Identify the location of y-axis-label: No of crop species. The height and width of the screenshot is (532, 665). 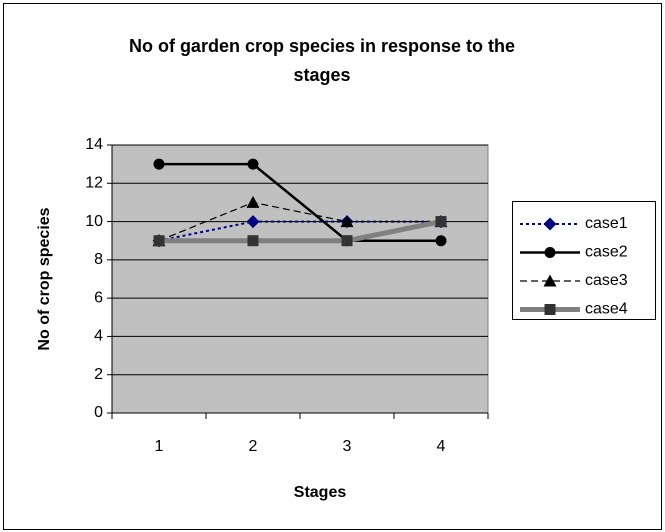
(44, 278).